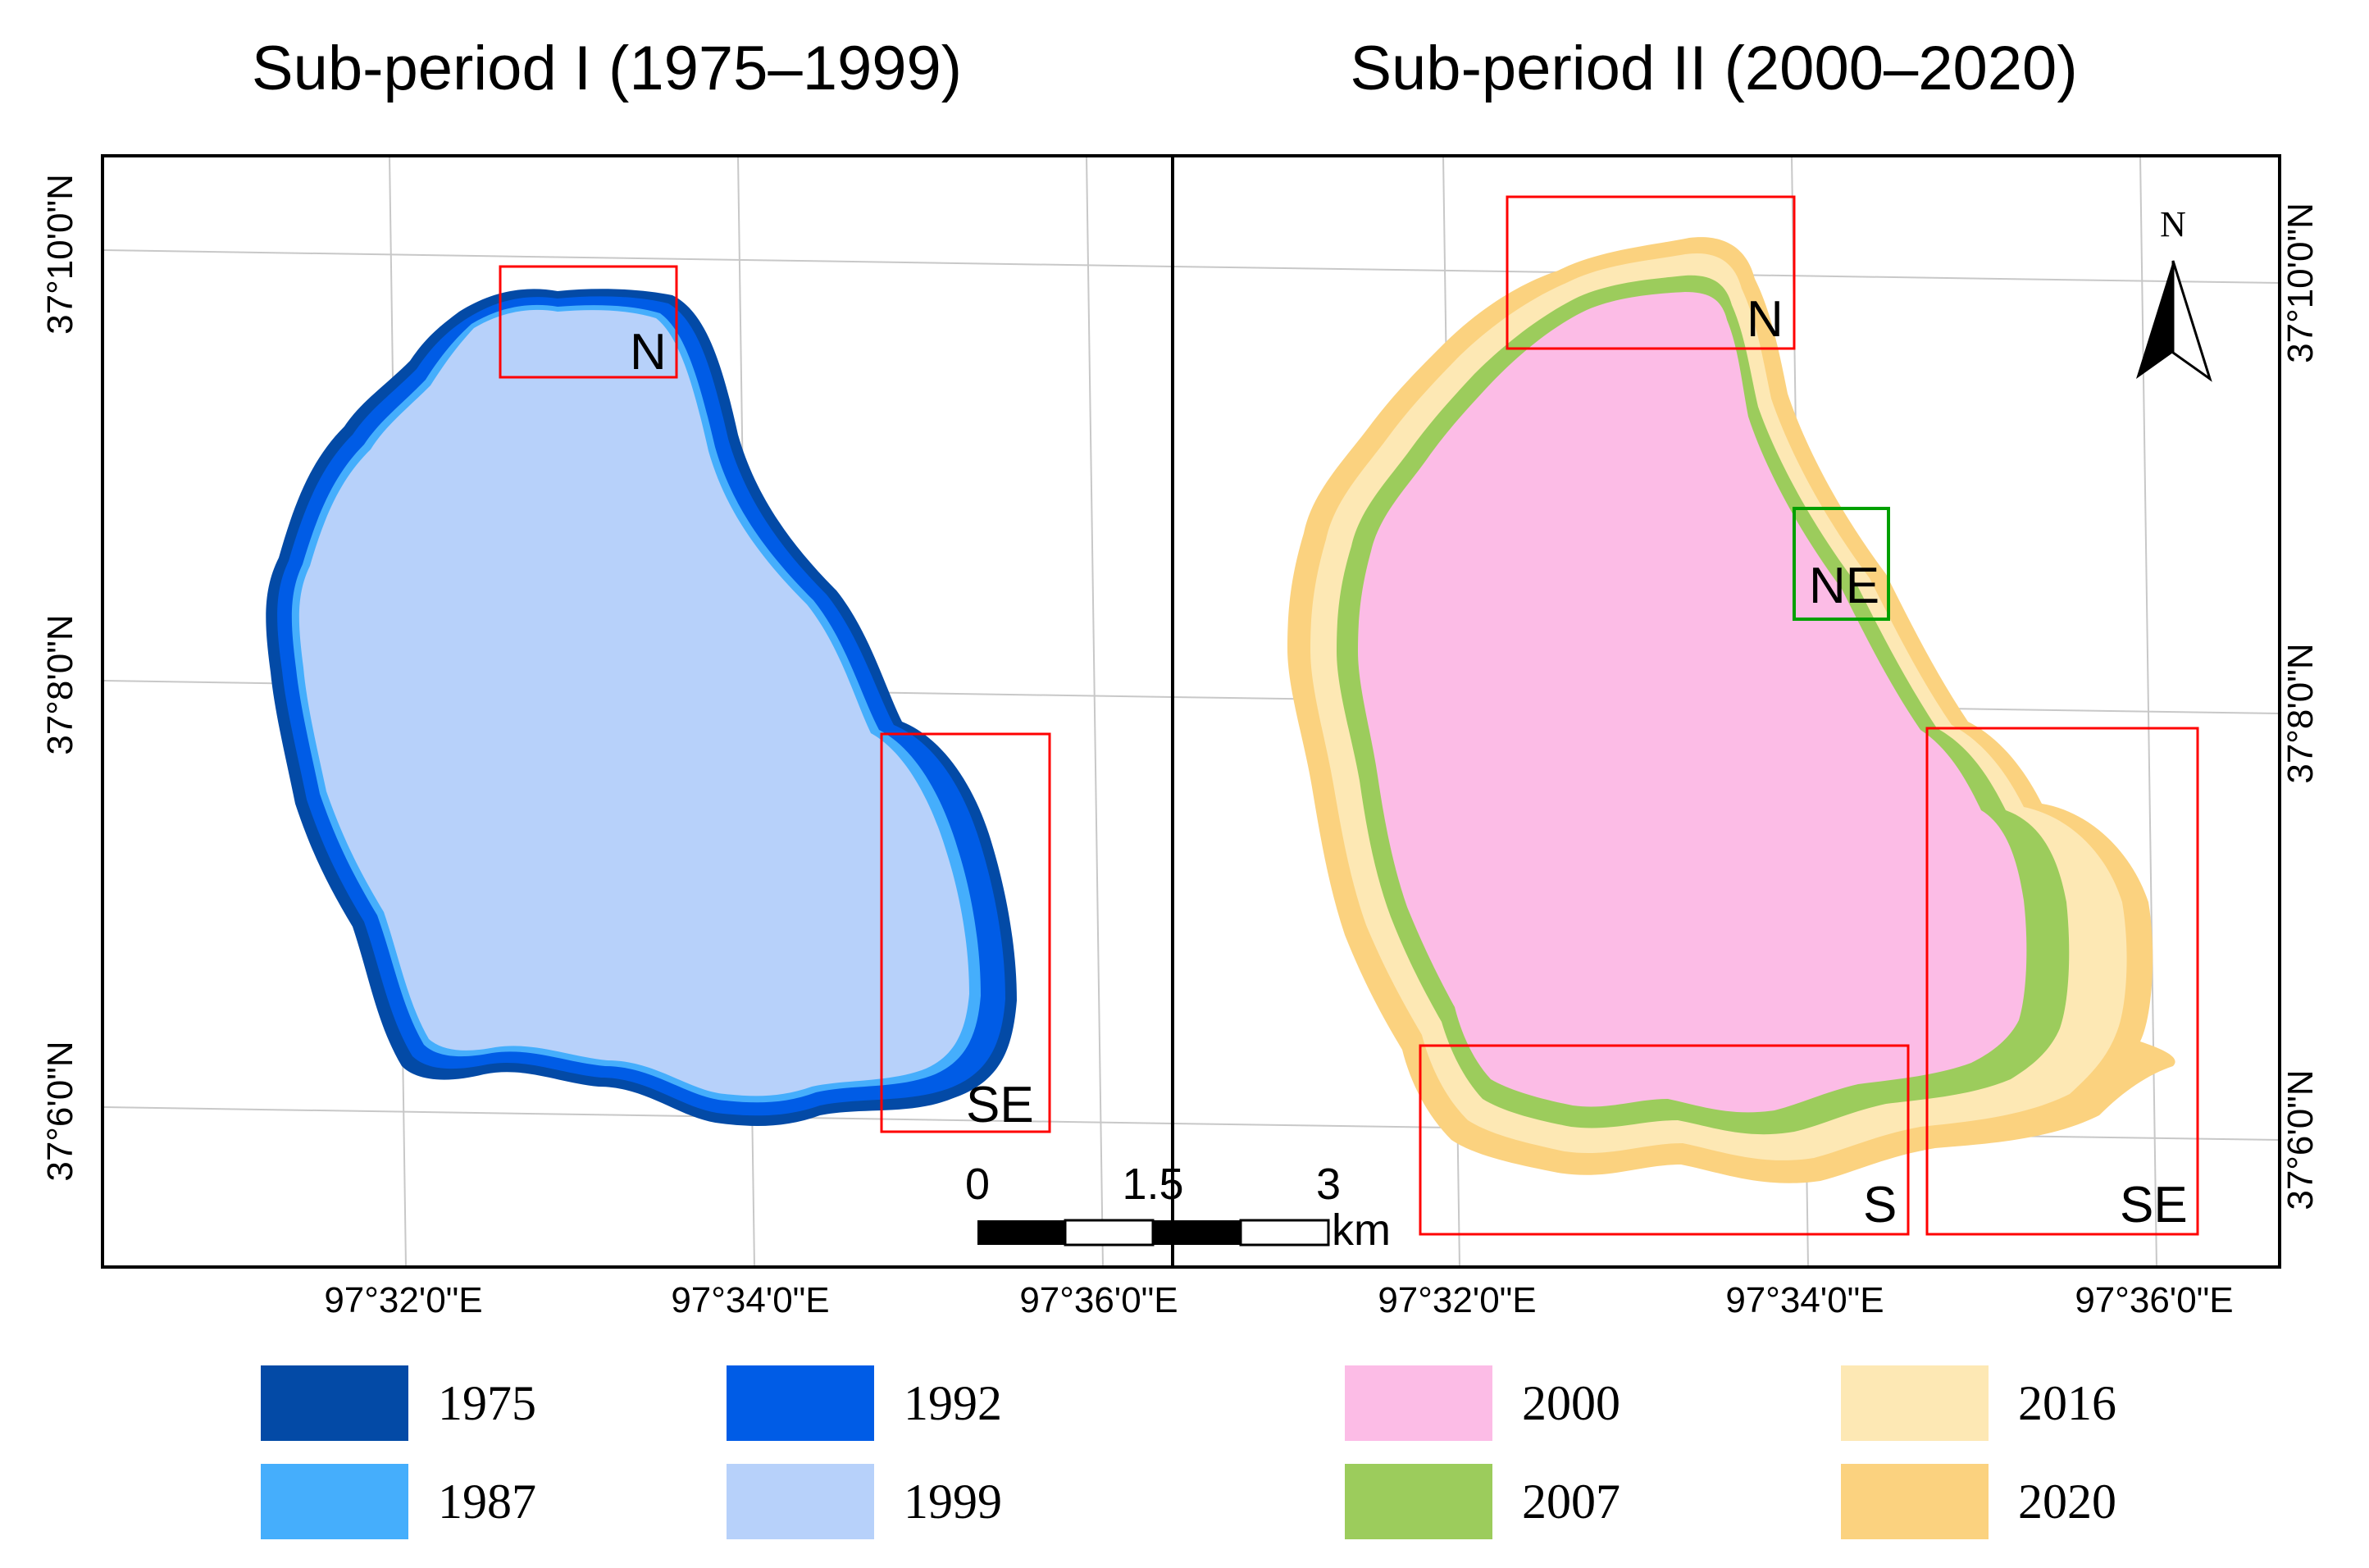 The image size is (2369, 1568). What do you see at coordinates (2300, 713) in the screenshot?
I see `lat-label-right: 37°8'0"N` at bounding box center [2300, 713].